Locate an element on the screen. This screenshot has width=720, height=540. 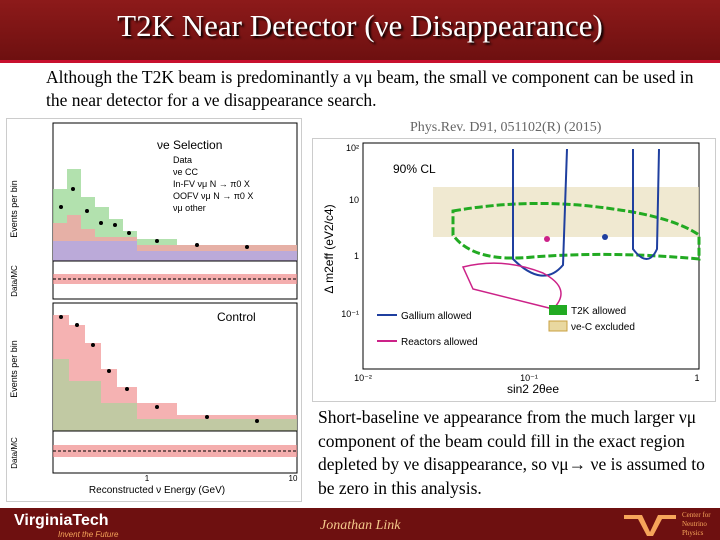
reactor-best-fit is located at coordinates (547, 239).